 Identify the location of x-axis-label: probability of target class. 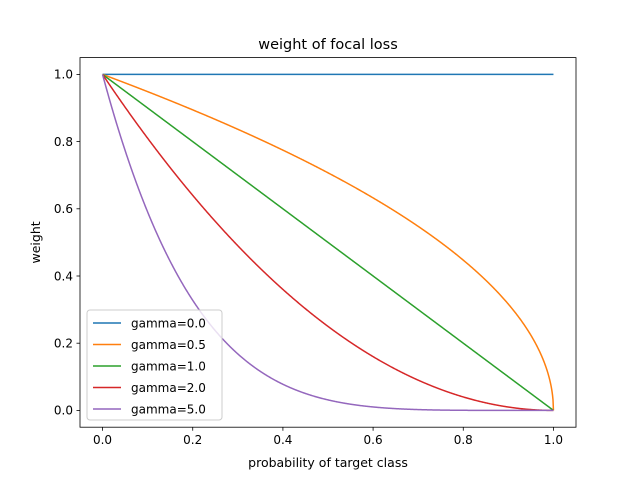
(328, 462).